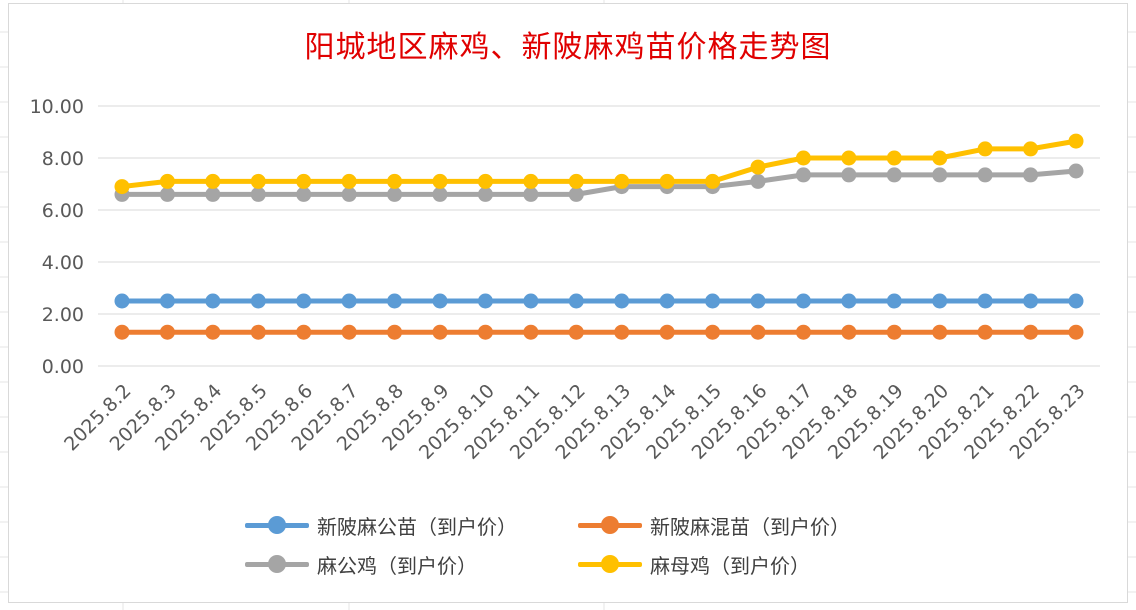  Describe the element at coordinates (381, 525) in the screenshot. I see `legend-item-series-1: 新陂麻公苗（到户价）` at that location.